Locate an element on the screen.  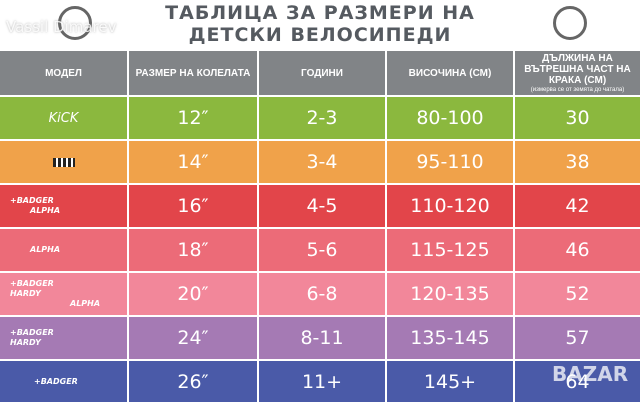
bottom-watermark: BAZAR is located at coordinates (590, 374).